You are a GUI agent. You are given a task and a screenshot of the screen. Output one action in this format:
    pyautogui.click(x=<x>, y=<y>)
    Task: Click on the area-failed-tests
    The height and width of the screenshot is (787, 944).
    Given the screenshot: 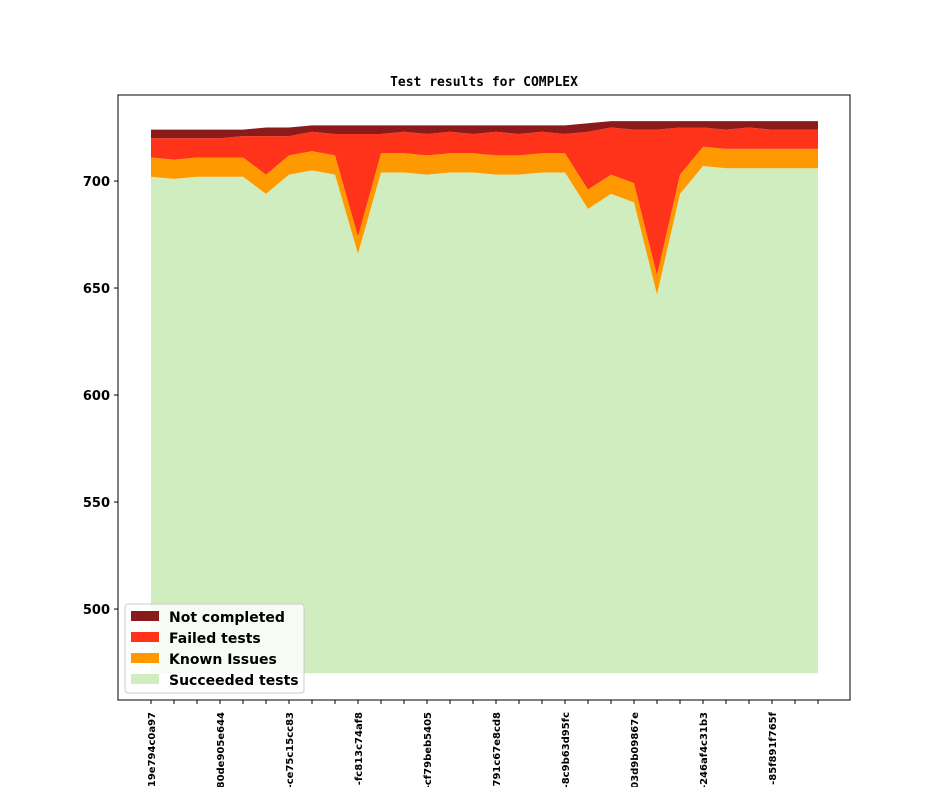 What is the action you would take?
    pyautogui.click(x=484, y=201)
    